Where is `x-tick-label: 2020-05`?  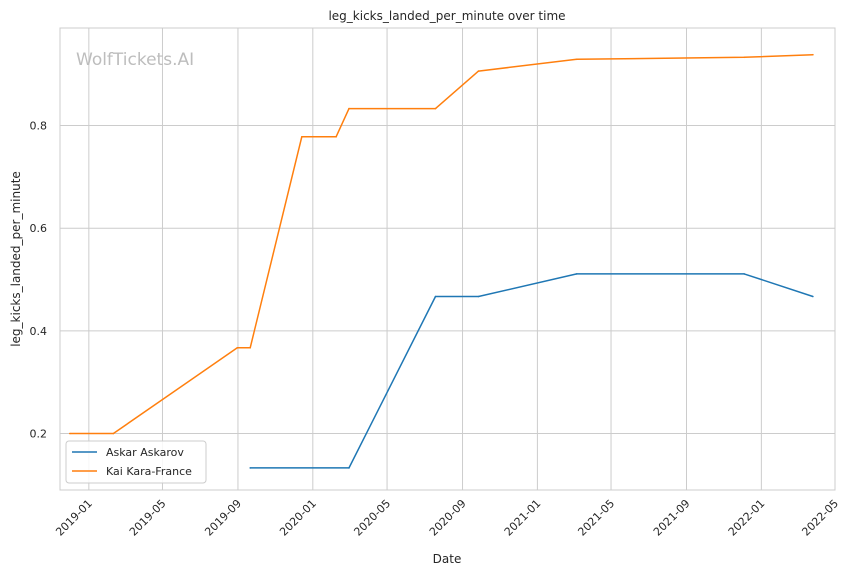
x-tick-label: 2020-05 is located at coordinates (372, 518).